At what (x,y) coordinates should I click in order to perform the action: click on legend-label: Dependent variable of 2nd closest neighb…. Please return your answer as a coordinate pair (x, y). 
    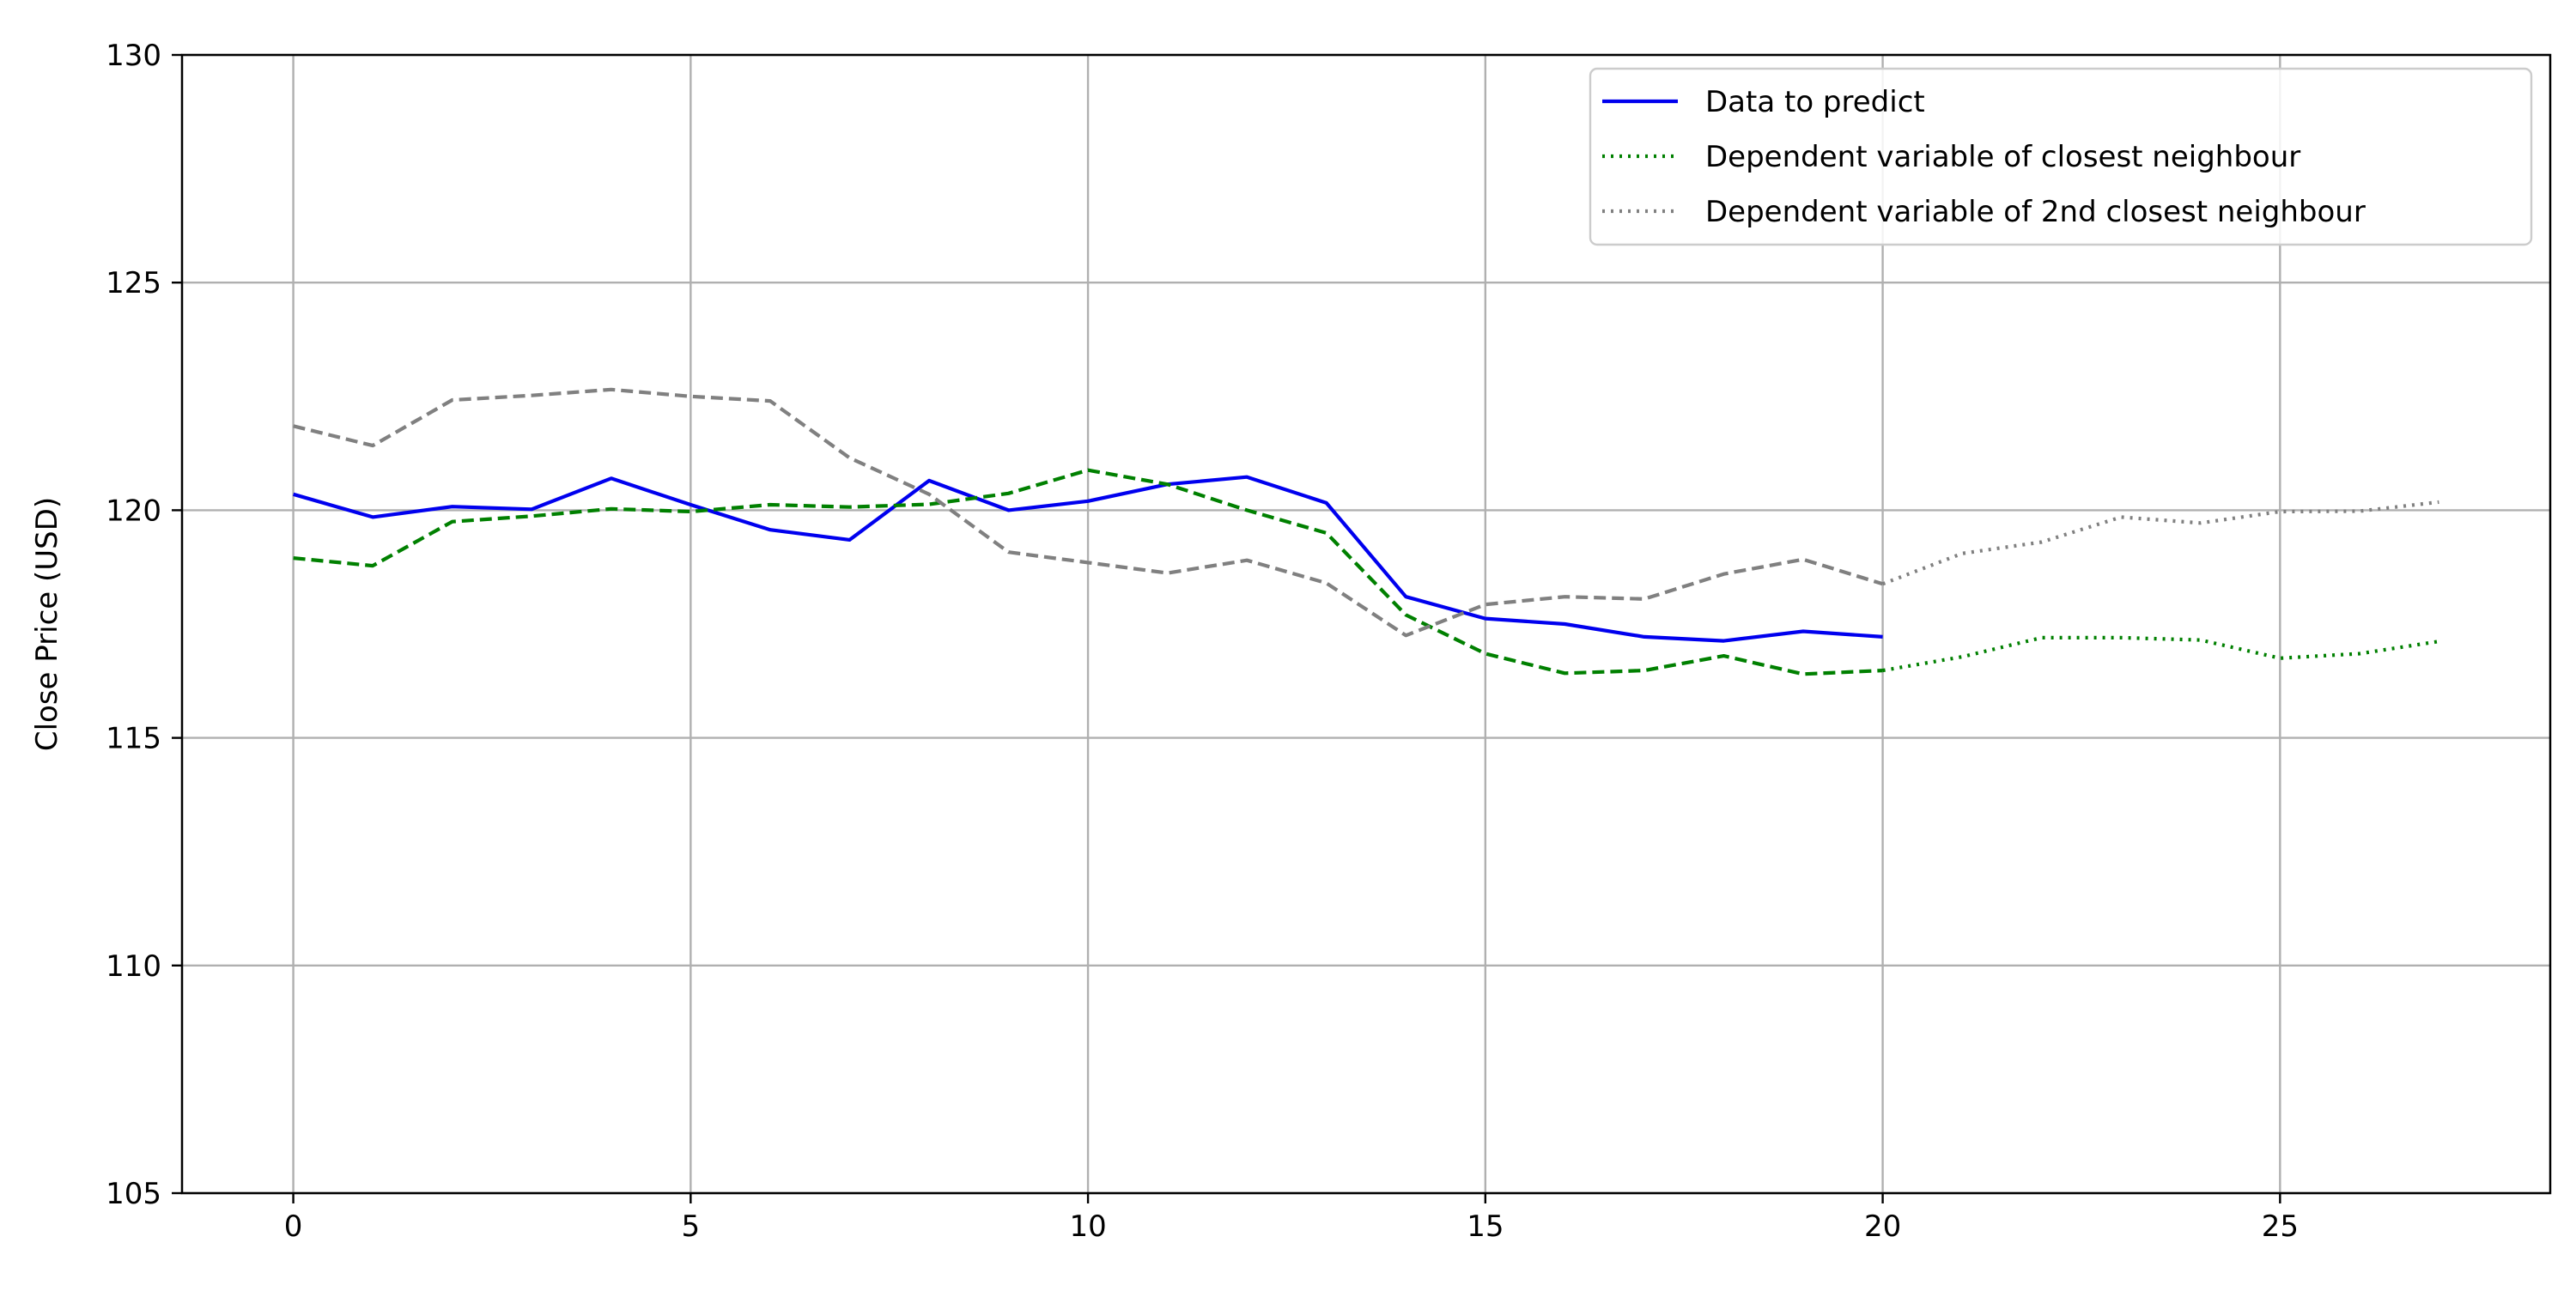
    Looking at the image, I should click on (2035, 212).